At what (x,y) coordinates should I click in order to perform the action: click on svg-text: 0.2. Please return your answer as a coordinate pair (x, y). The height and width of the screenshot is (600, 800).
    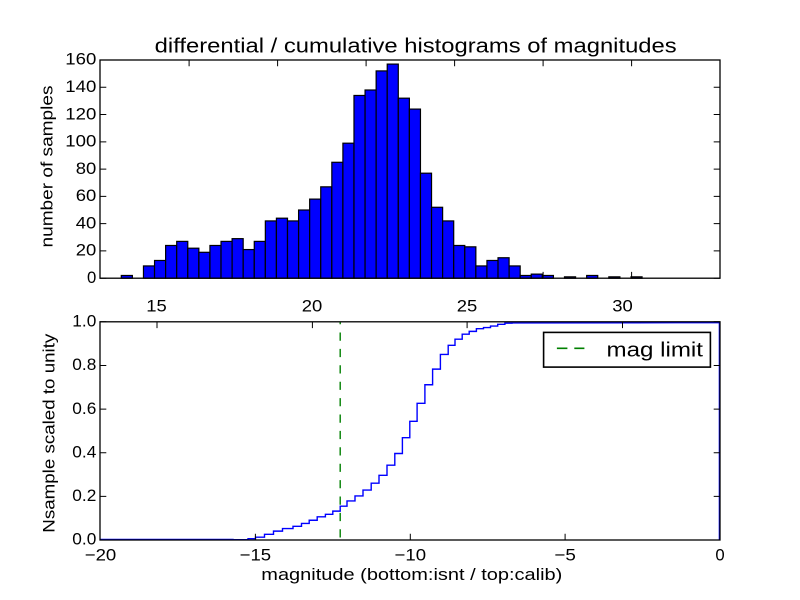
    Looking at the image, I should click on (84, 495).